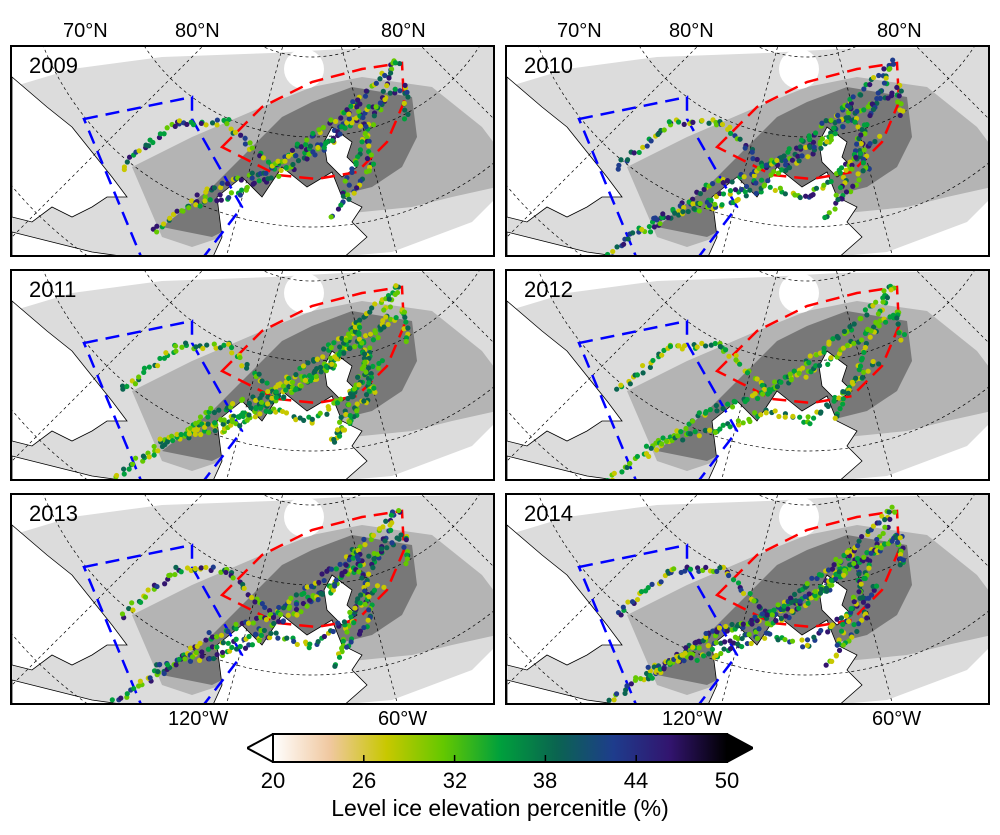  What do you see at coordinates (53, 513) in the screenshot?
I see `panel-year-label: 2013` at bounding box center [53, 513].